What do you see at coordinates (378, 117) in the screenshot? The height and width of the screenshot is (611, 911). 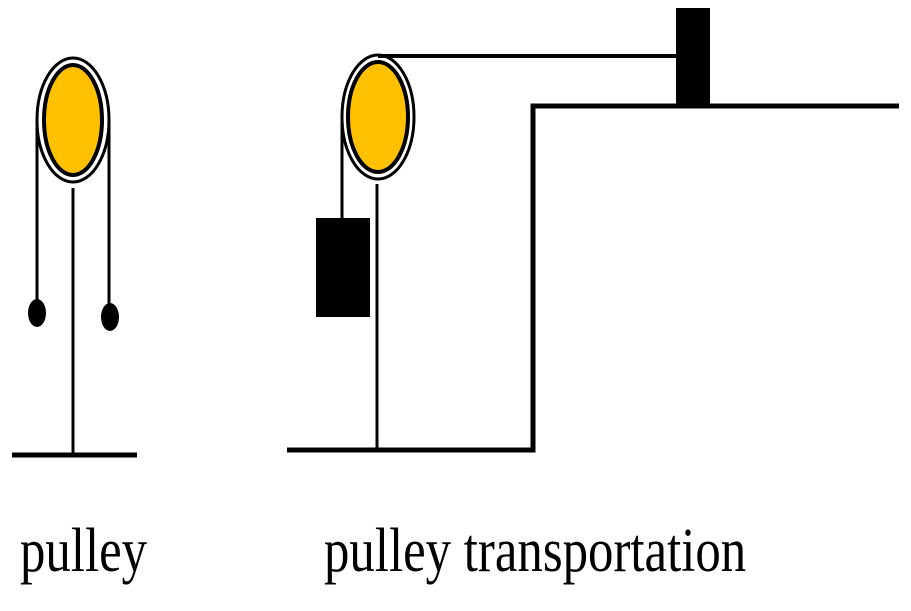 I see `transport-pulley-wheel` at bounding box center [378, 117].